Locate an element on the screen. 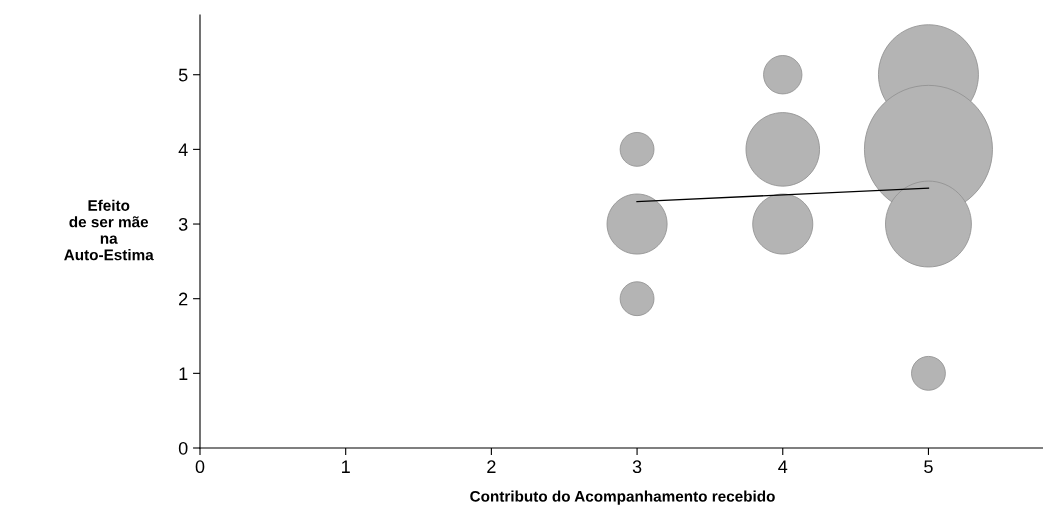 The width and height of the screenshot is (1043, 522). y-tick-label: 3 is located at coordinates (183, 224).